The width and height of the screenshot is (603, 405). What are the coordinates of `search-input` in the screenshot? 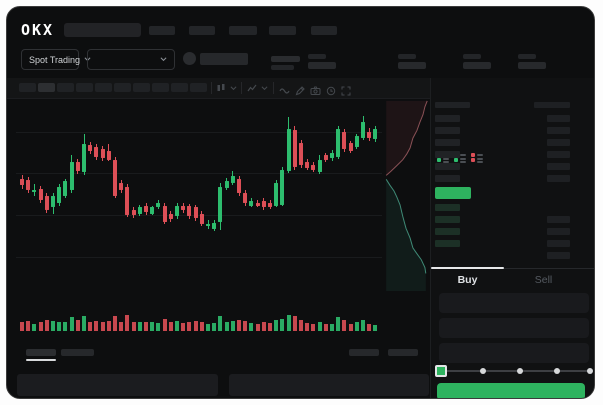 It's located at (102, 30).